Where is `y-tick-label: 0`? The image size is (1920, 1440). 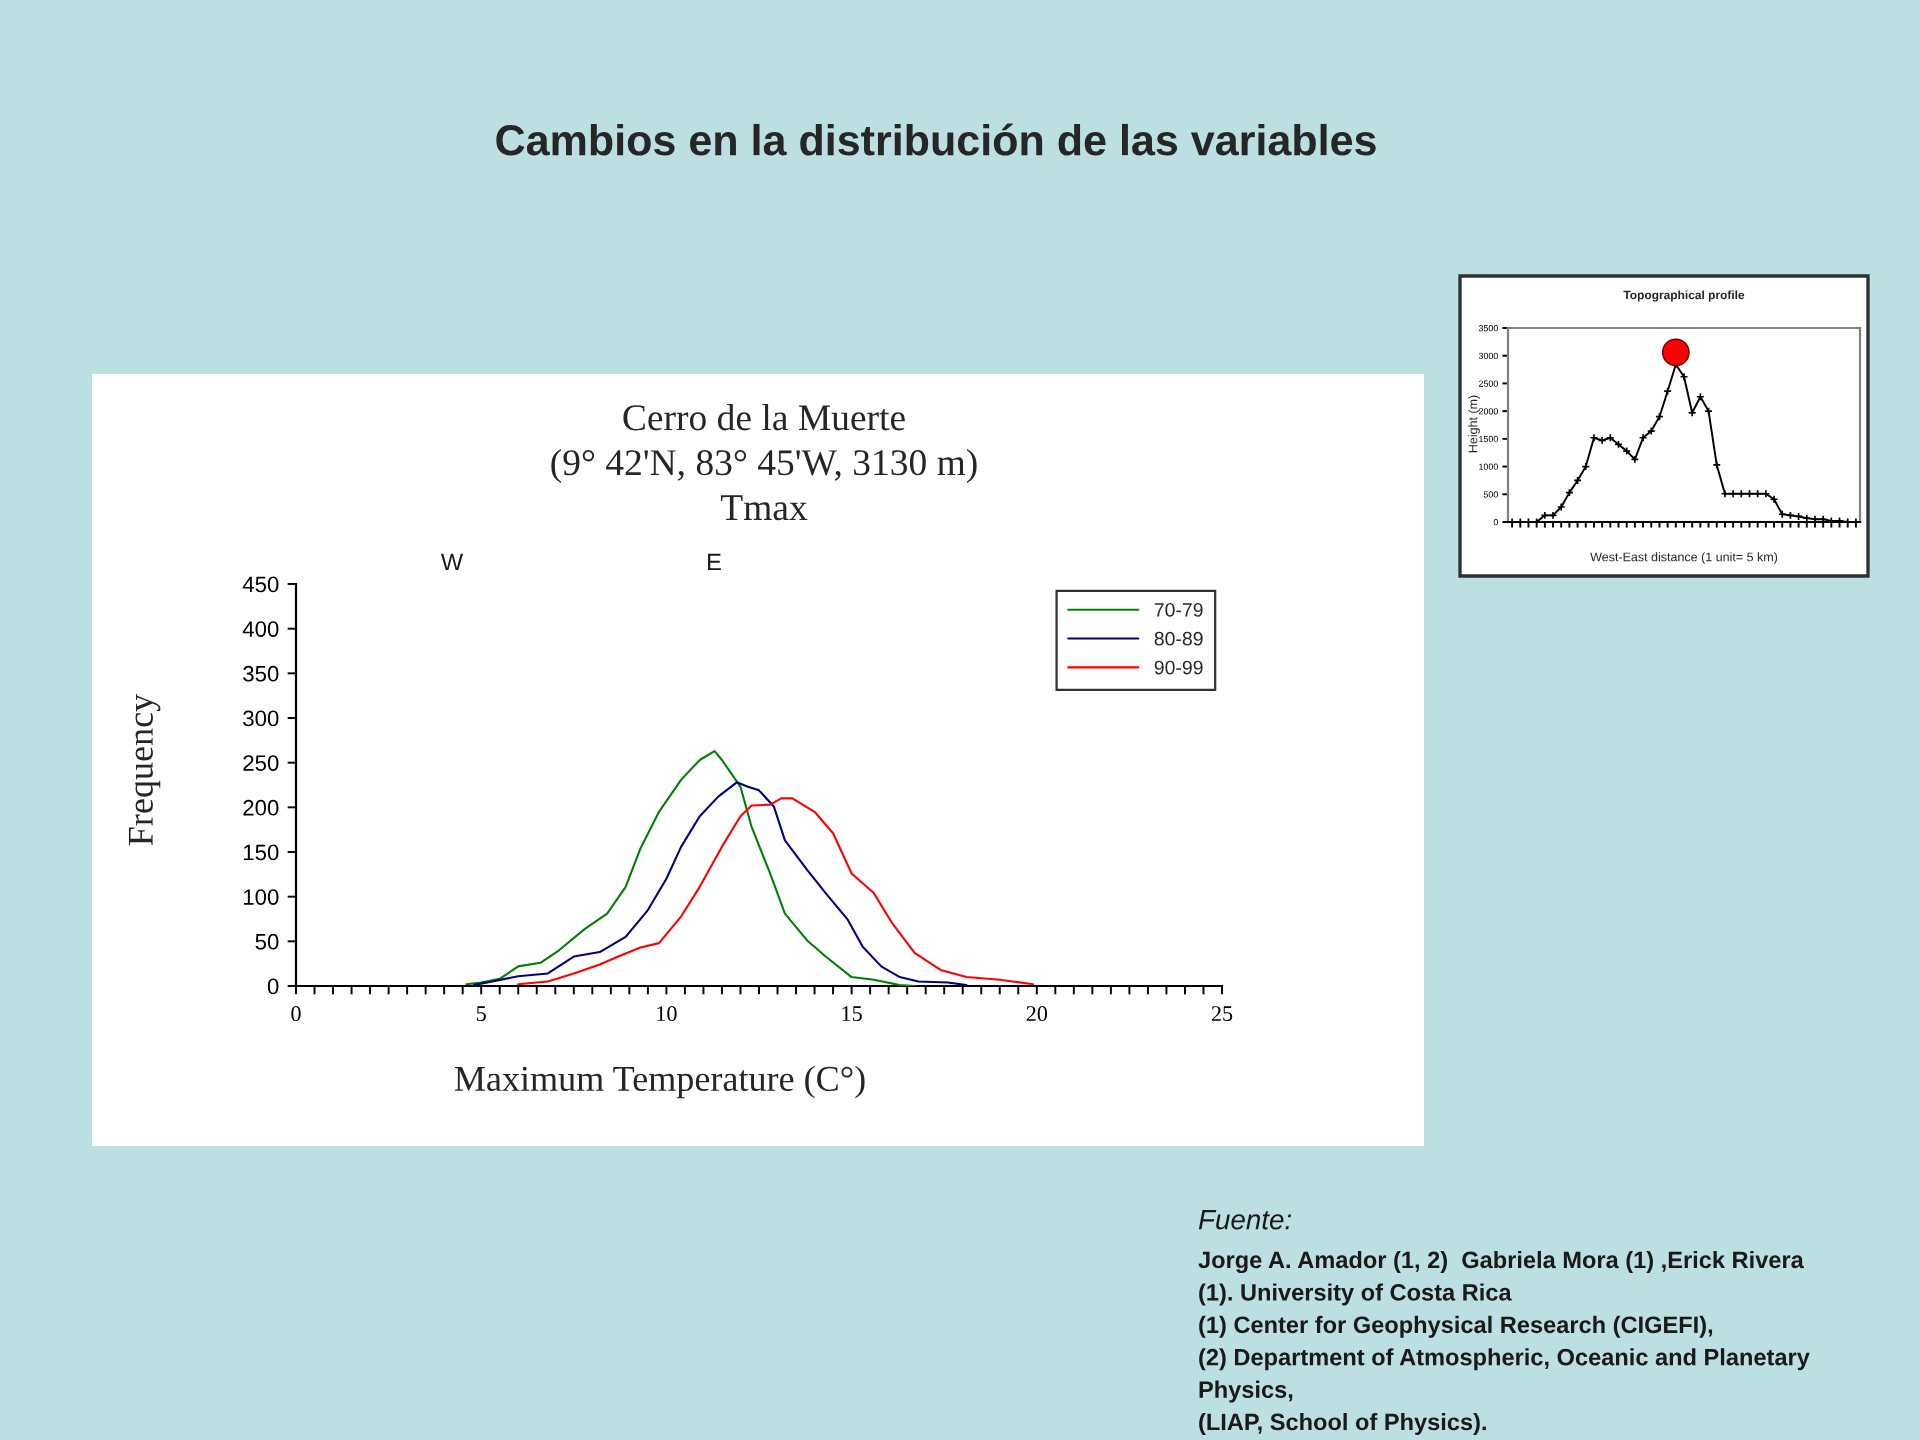
y-tick-label: 0 is located at coordinates (273, 986).